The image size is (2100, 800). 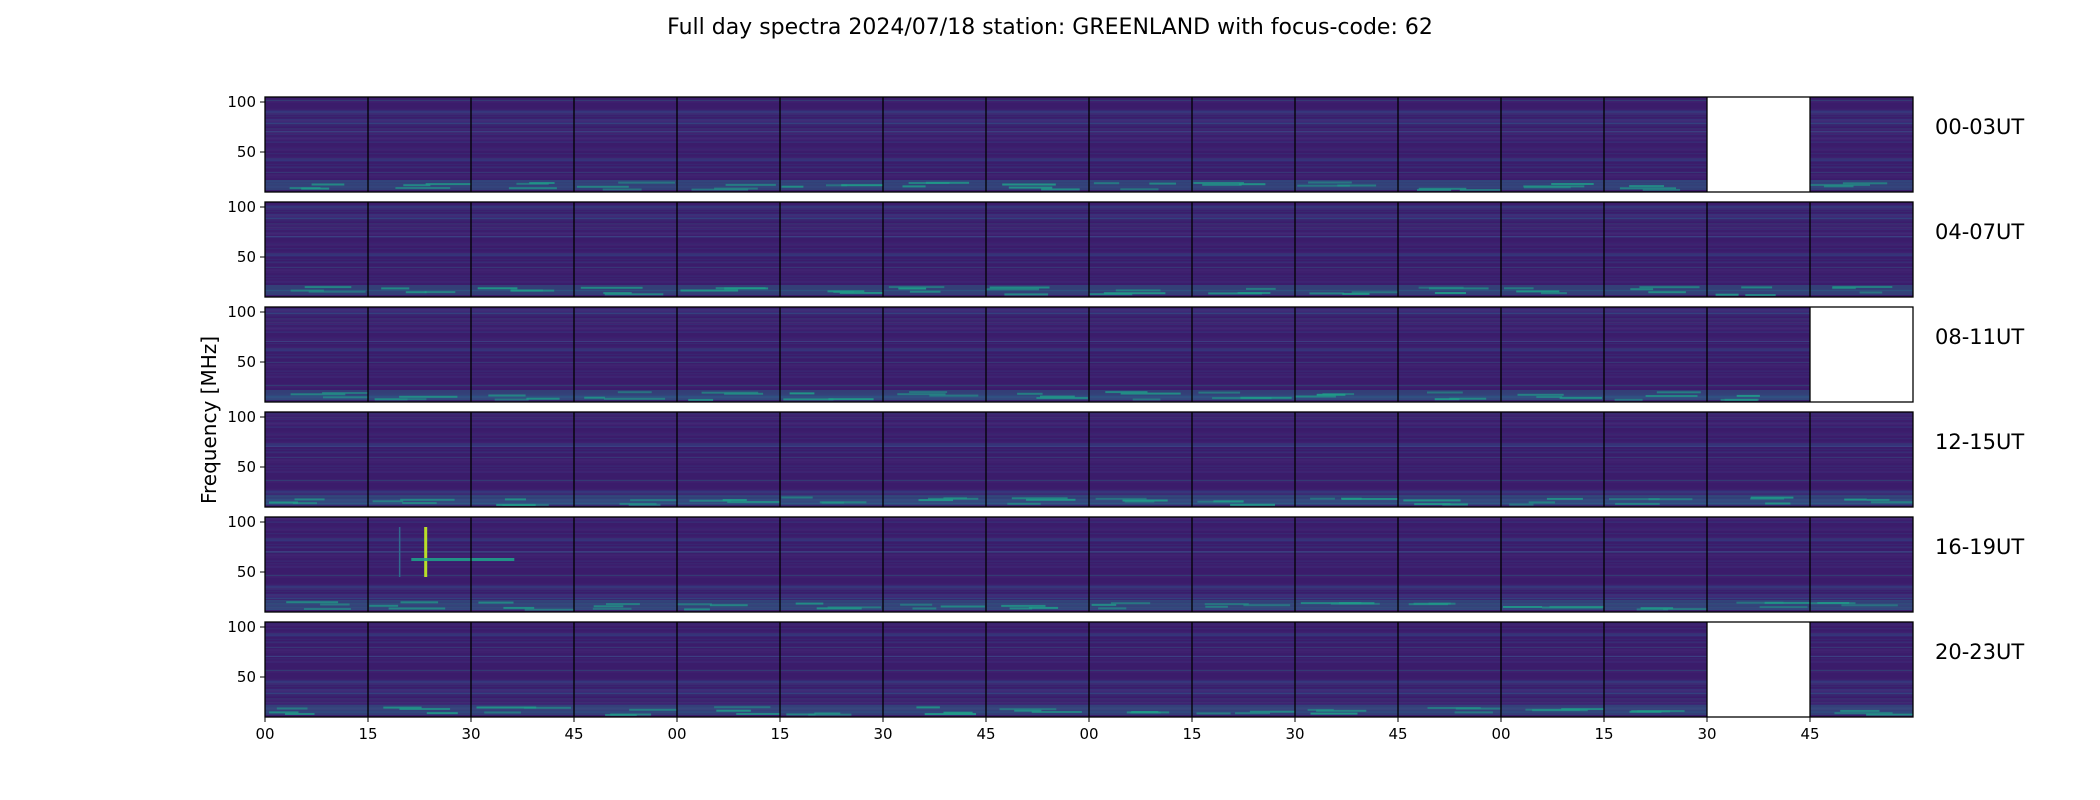 What do you see at coordinates (1979, 337) in the screenshot?
I see `row-time-label: 08-11UT` at bounding box center [1979, 337].